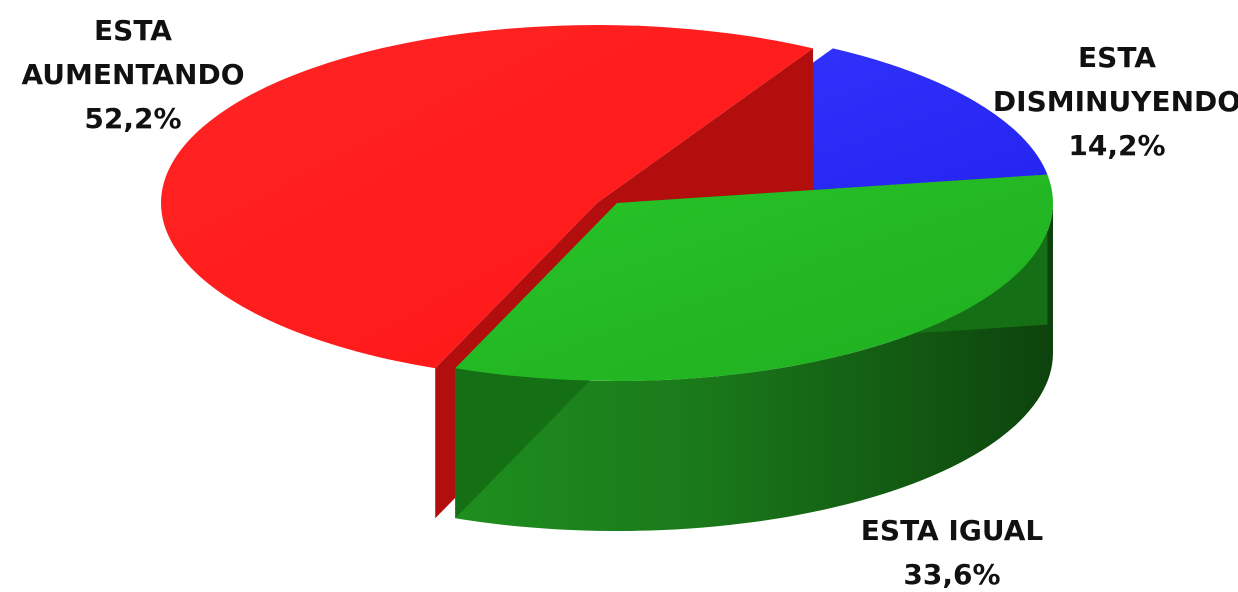 Image resolution: width=1238 pixels, height=592 pixels. Describe the element at coordinates (1116, 145) in the screenshot. I see `slice-value-1: 14,2%` at that location.